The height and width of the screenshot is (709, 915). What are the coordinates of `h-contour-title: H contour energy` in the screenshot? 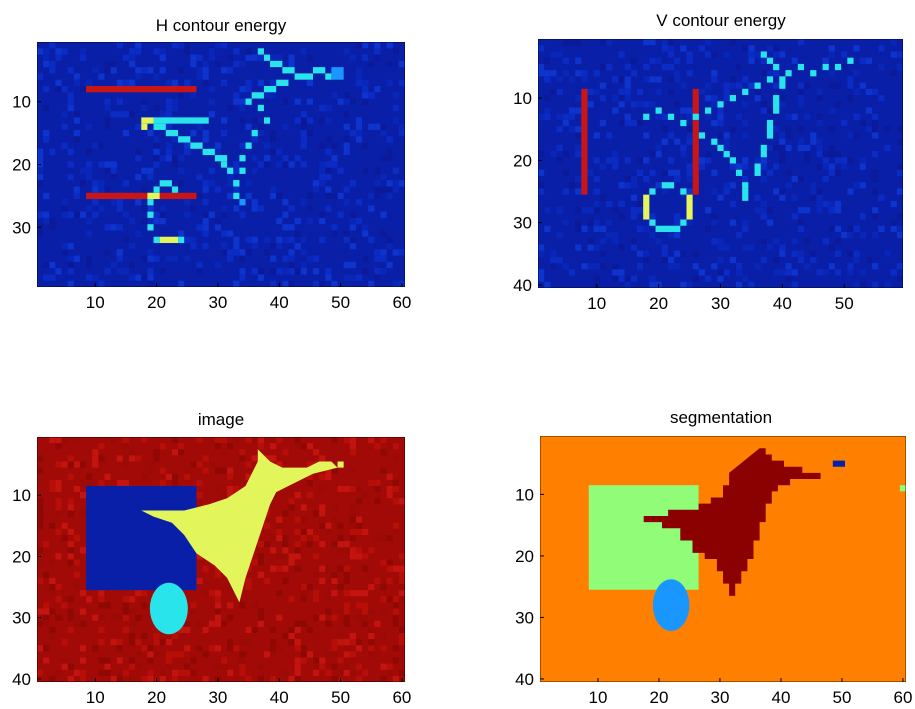 It's located at (221, 25).